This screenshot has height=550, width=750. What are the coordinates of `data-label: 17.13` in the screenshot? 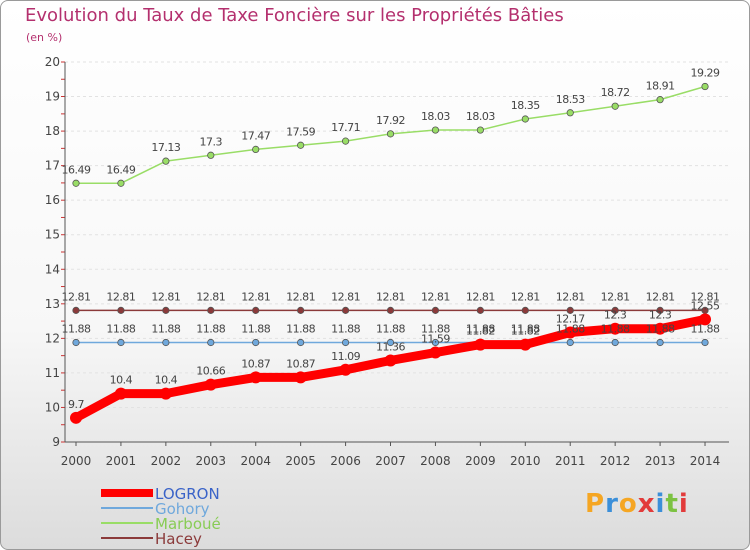 It's located at (165, 147).